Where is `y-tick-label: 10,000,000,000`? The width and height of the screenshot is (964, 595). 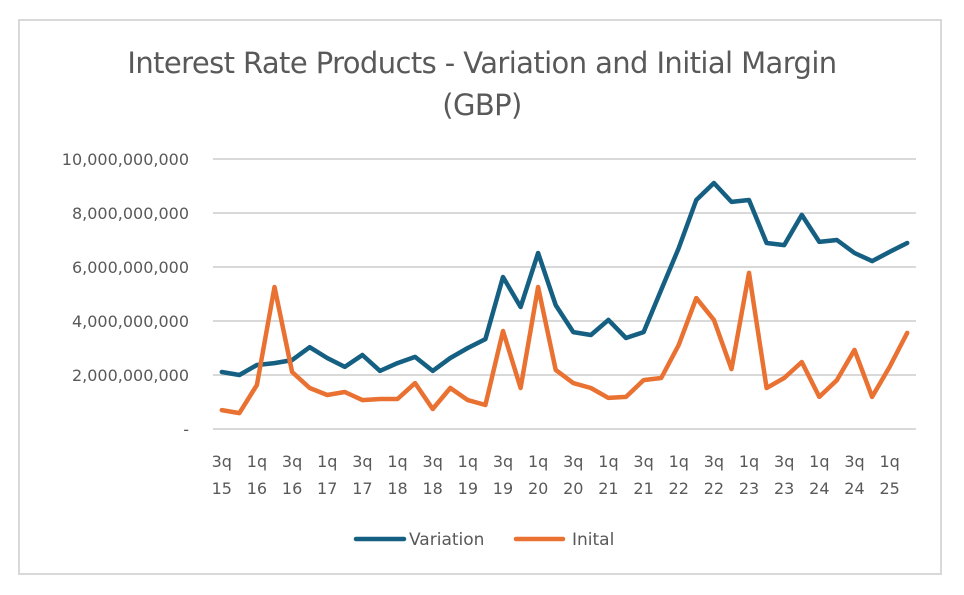 y-tick-label: 10,000,000,000 is located at coordinates (125, 159).